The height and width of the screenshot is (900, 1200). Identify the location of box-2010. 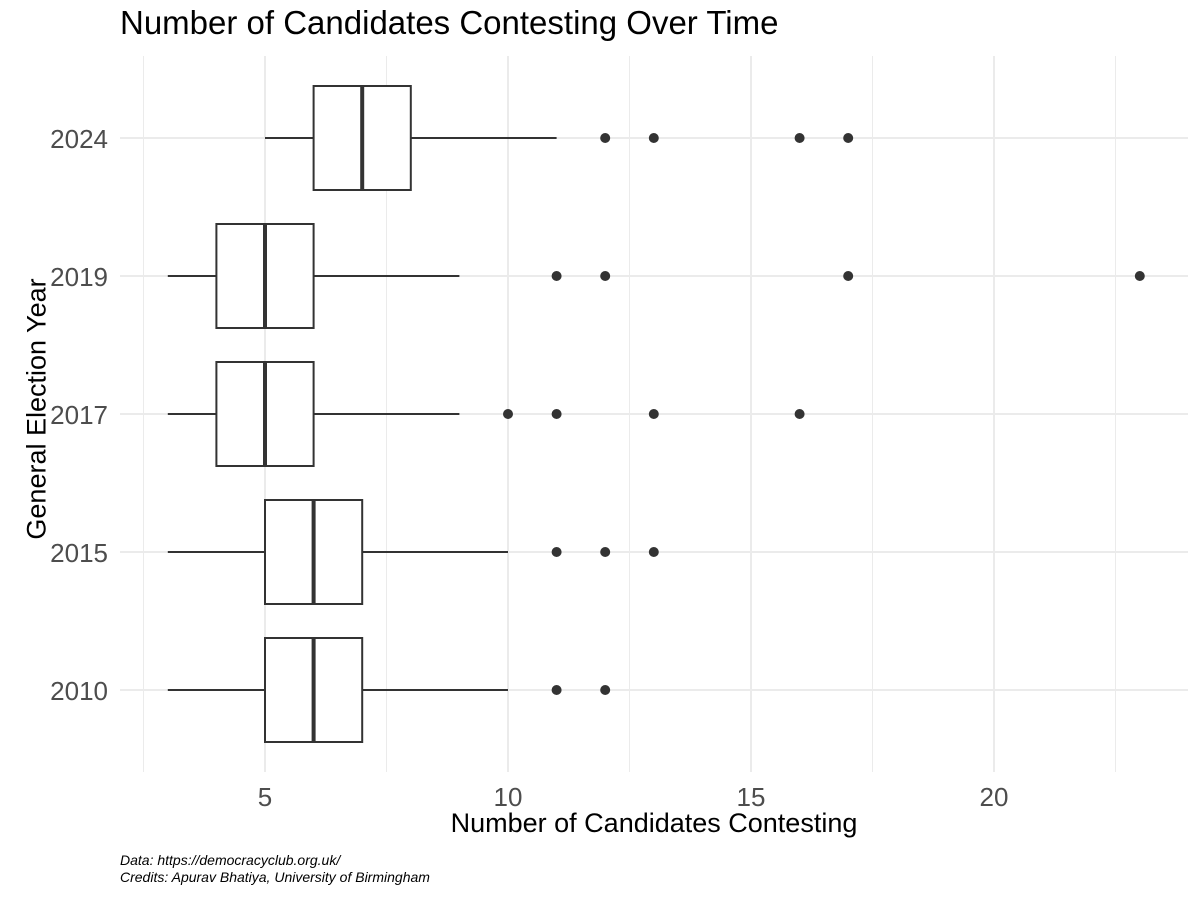
(389, 690).